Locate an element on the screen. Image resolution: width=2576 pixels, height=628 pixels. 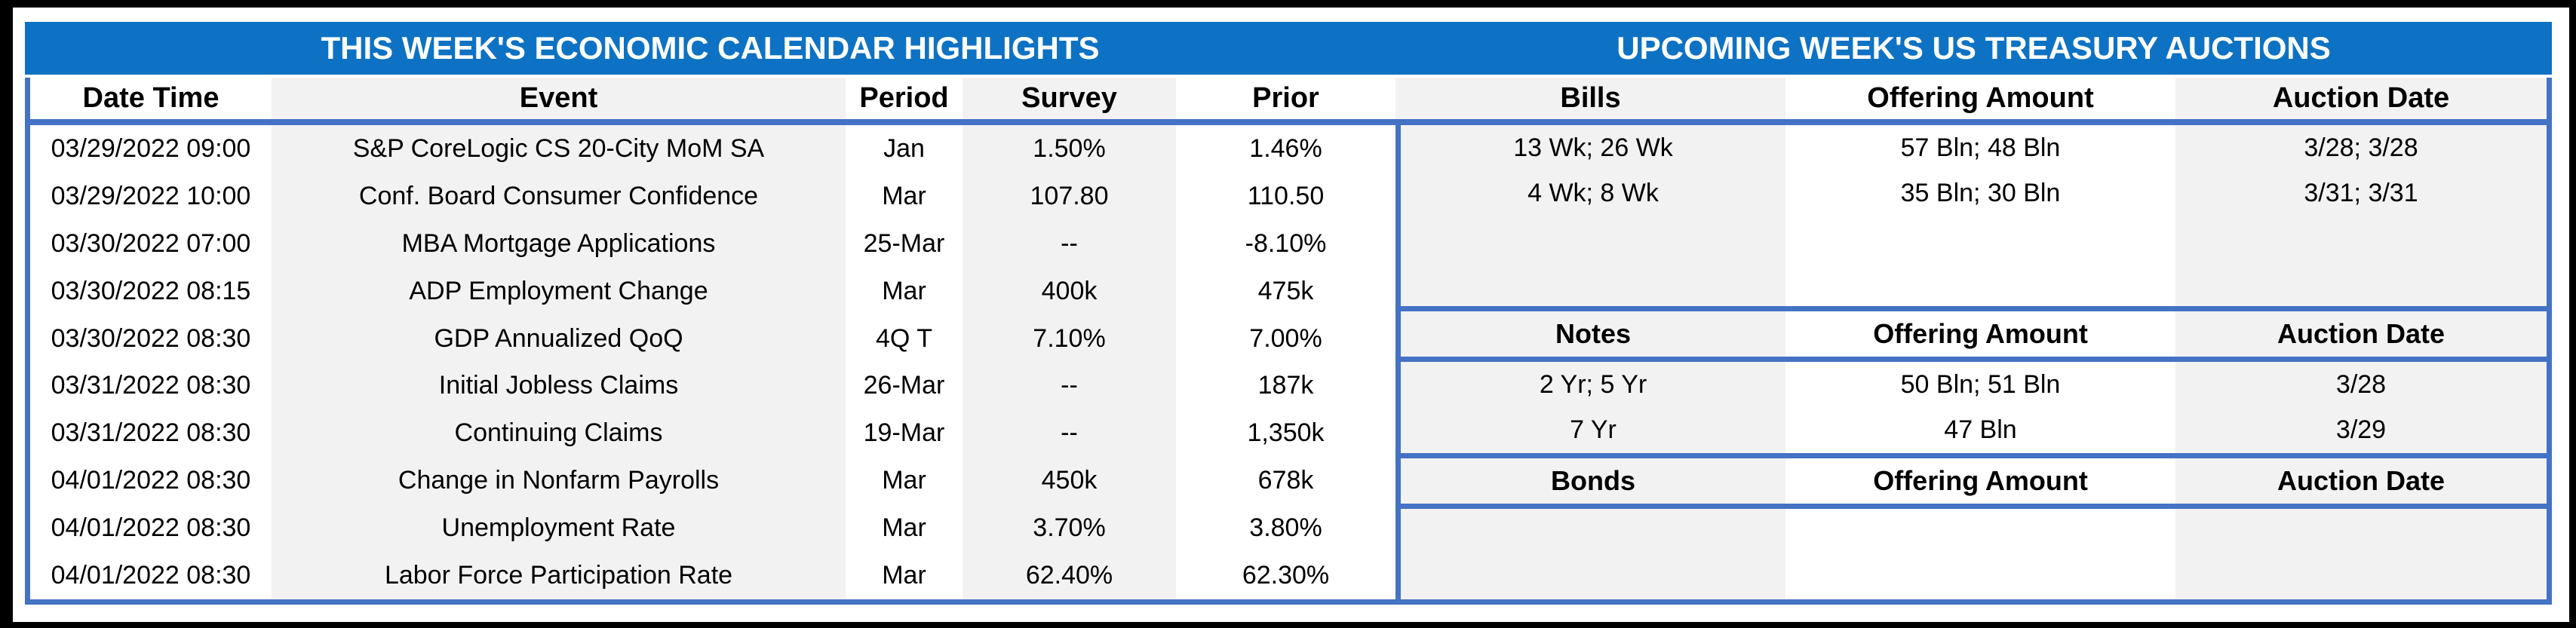
cell-prior: 475k is located at coordinates (1285, 291).